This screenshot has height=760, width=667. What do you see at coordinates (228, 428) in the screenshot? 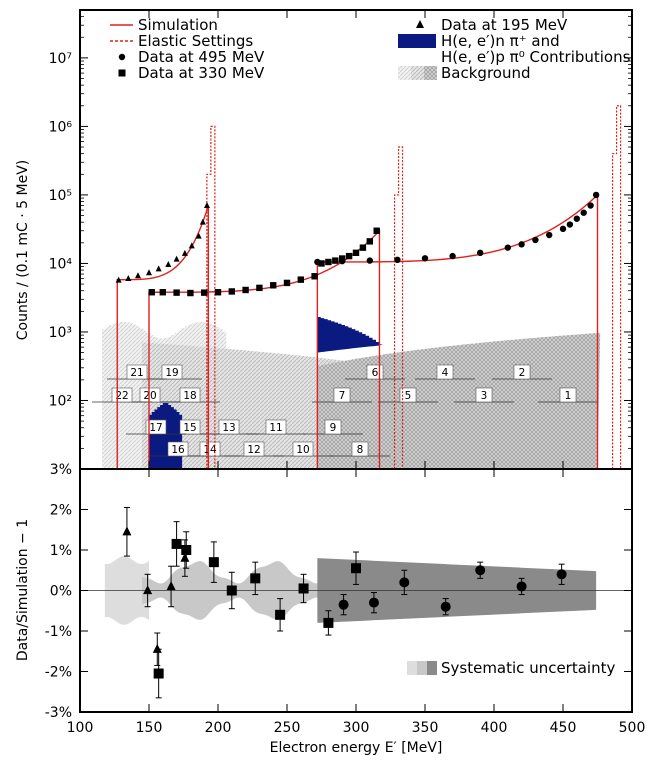
I see `region-label-13: 13` at bounding box center [228, 428].